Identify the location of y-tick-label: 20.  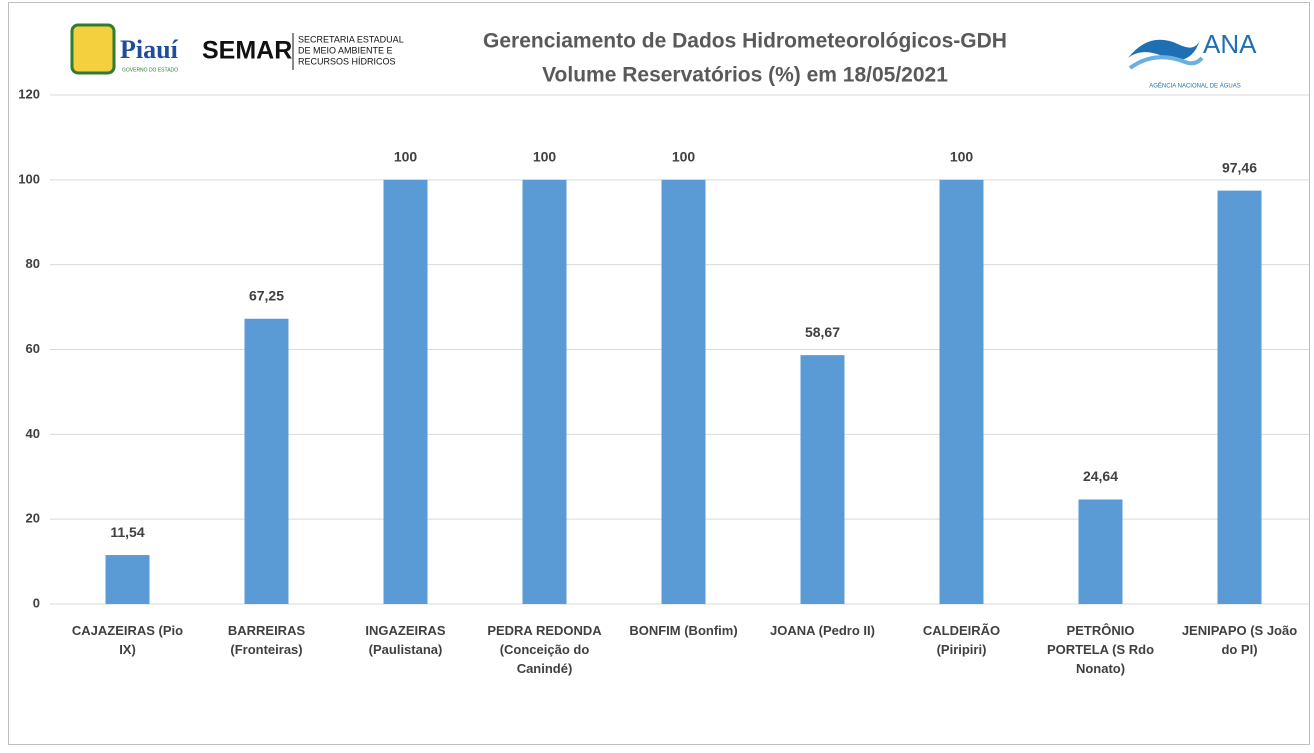
(33, 518).